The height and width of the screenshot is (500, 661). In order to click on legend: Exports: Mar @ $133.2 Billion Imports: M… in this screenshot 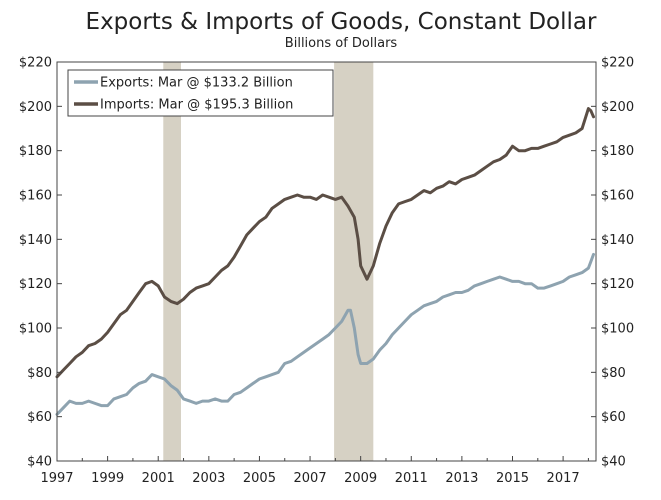, I will do `click(200, 93)`.